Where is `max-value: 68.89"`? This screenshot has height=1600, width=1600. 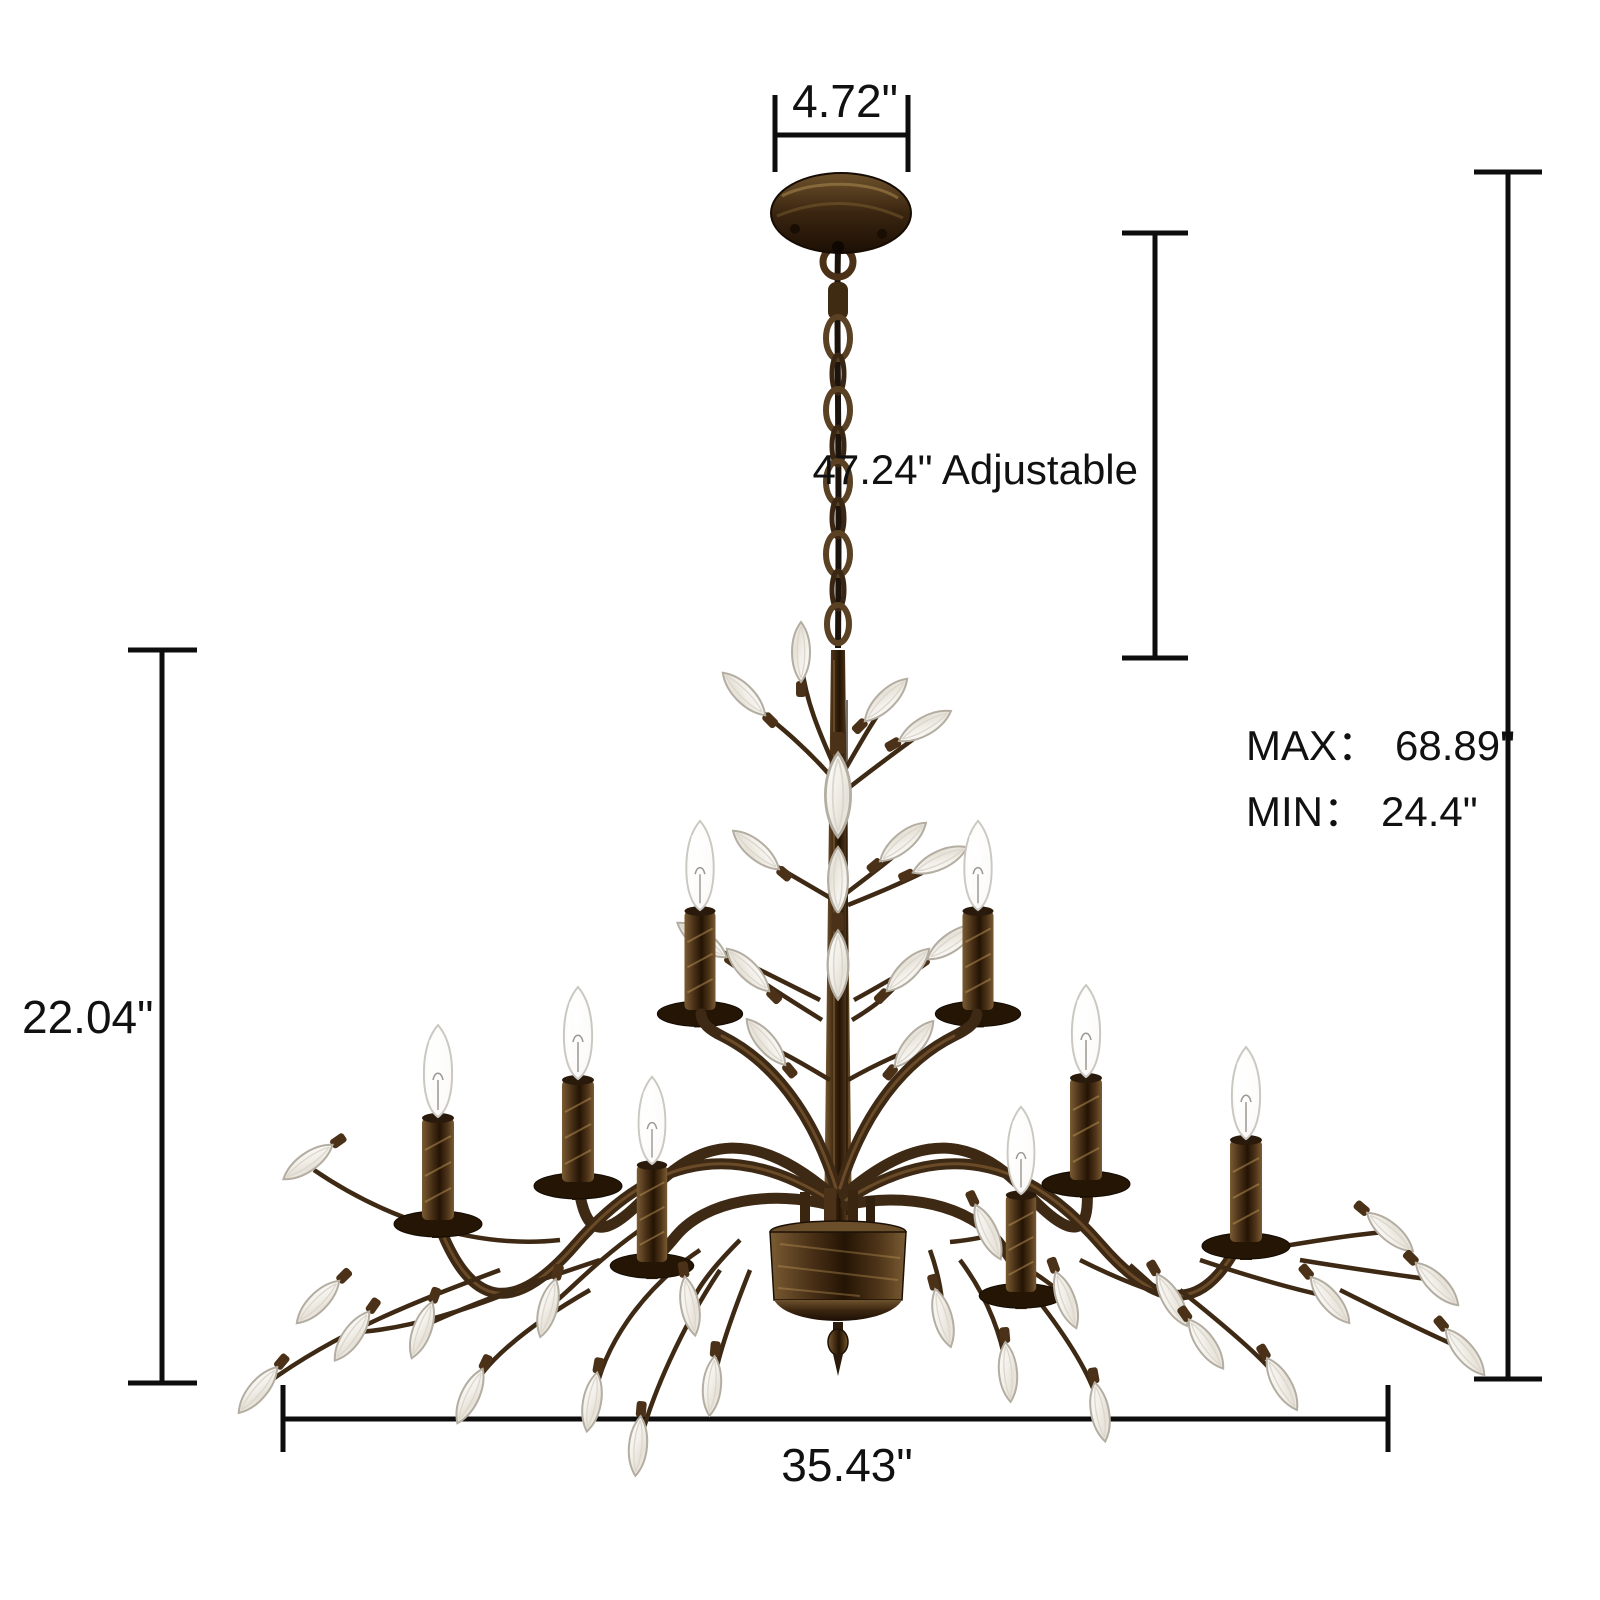
max-value: 68.89" is located at coordinates (1455, 745).